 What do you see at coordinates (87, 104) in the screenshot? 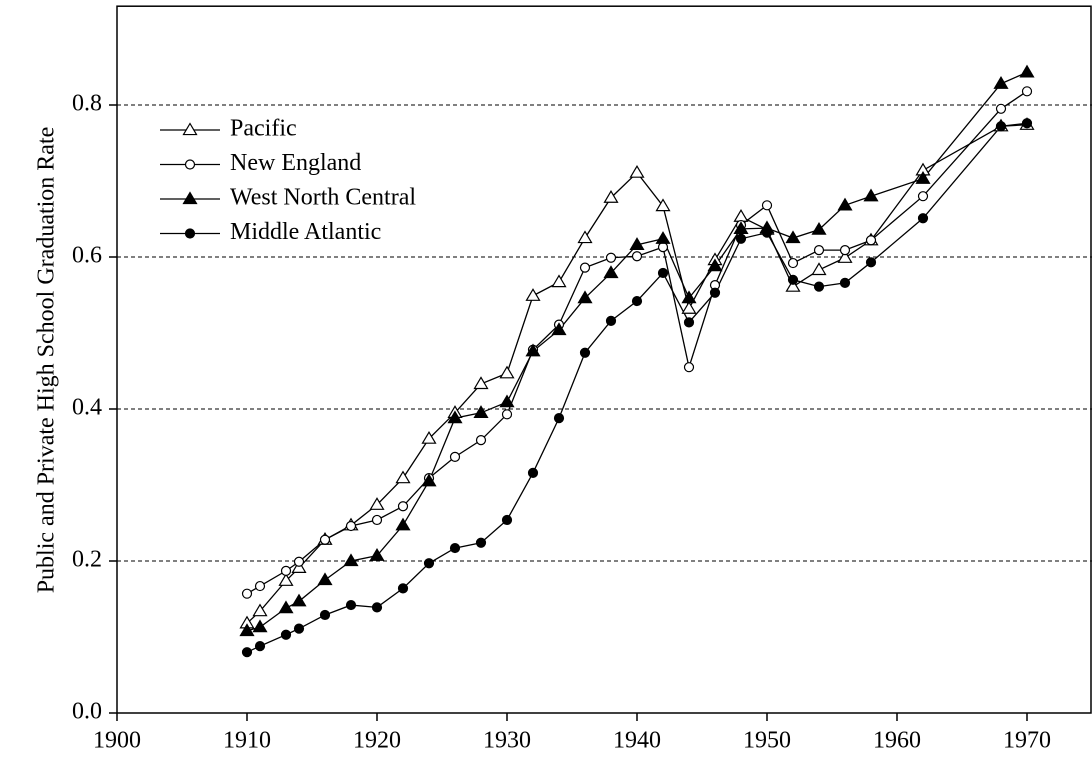
I see `y-tick-label: 0.8` at bounding box center [87, 104].